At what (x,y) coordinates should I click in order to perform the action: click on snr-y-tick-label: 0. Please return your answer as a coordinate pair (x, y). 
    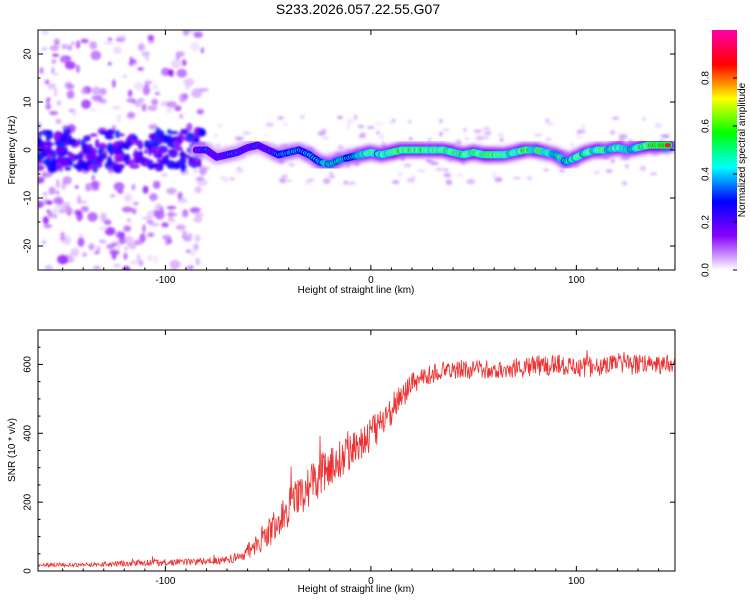
    Looking at the image, I should click on (28, 571).